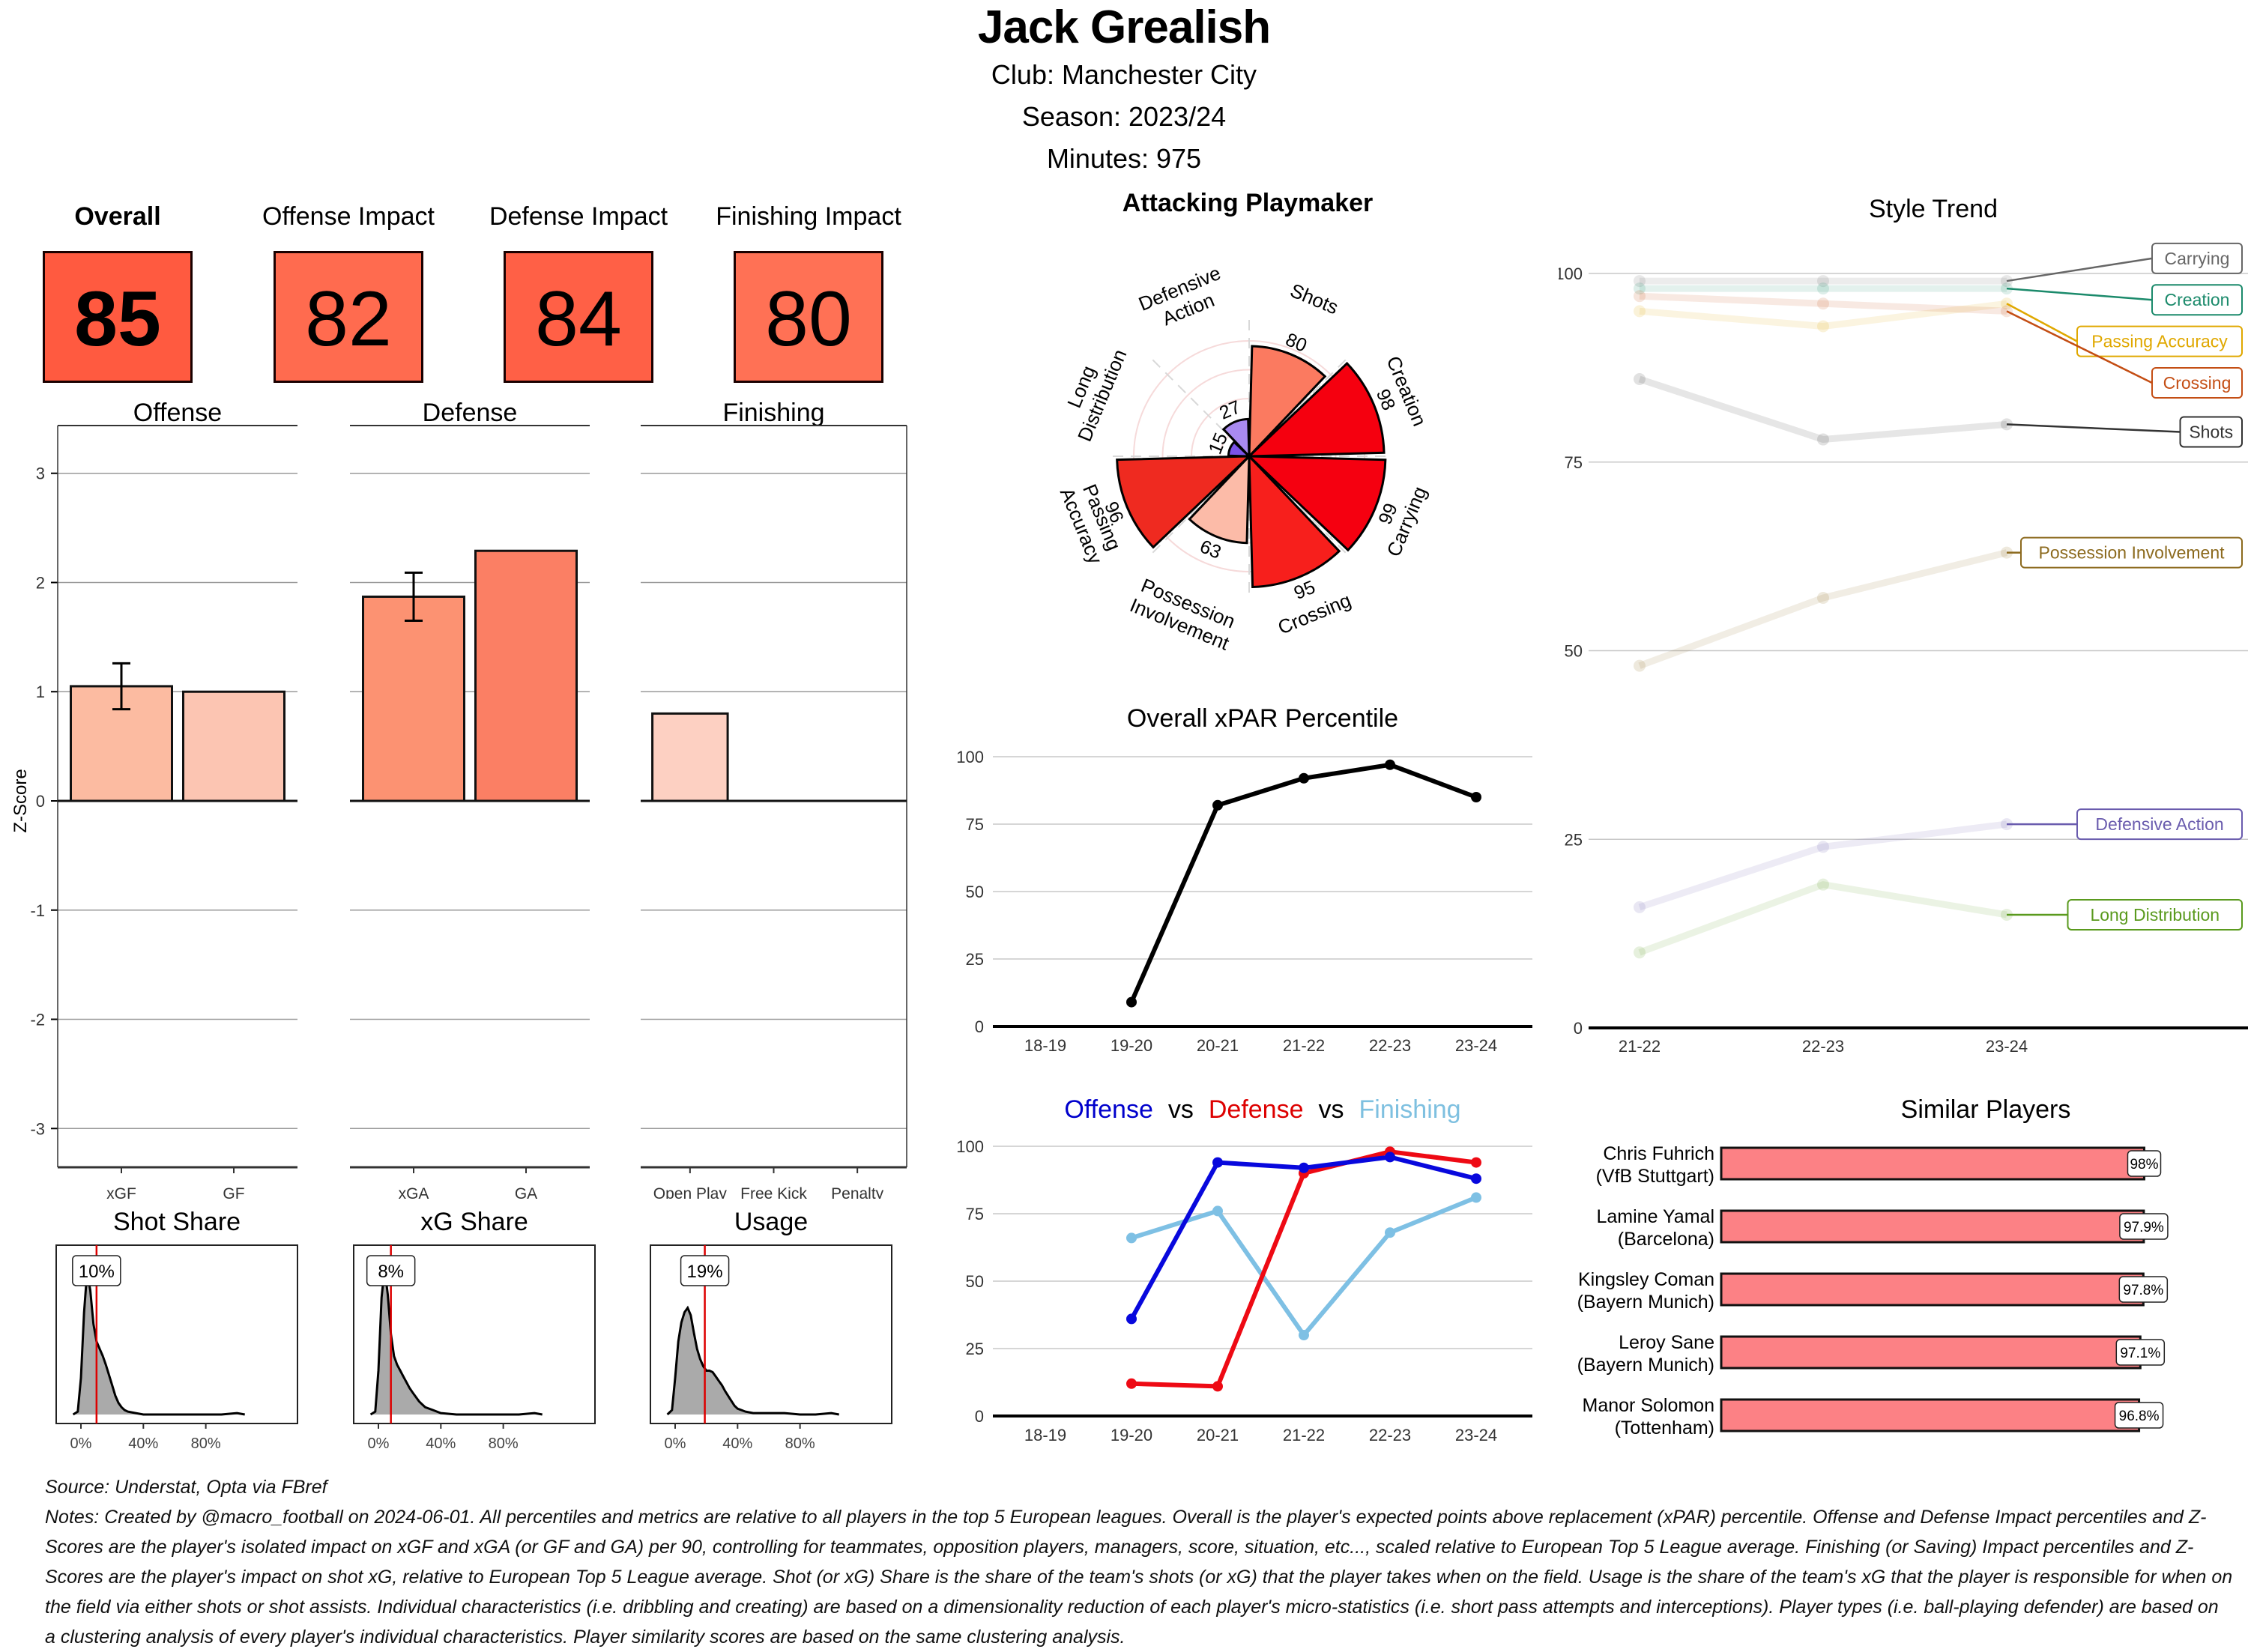 The height and width of the screenshot is (1652, 2248). I want to click on similar-player-name: Lamine Yamal (Barcelona), so click(1656, 1228).